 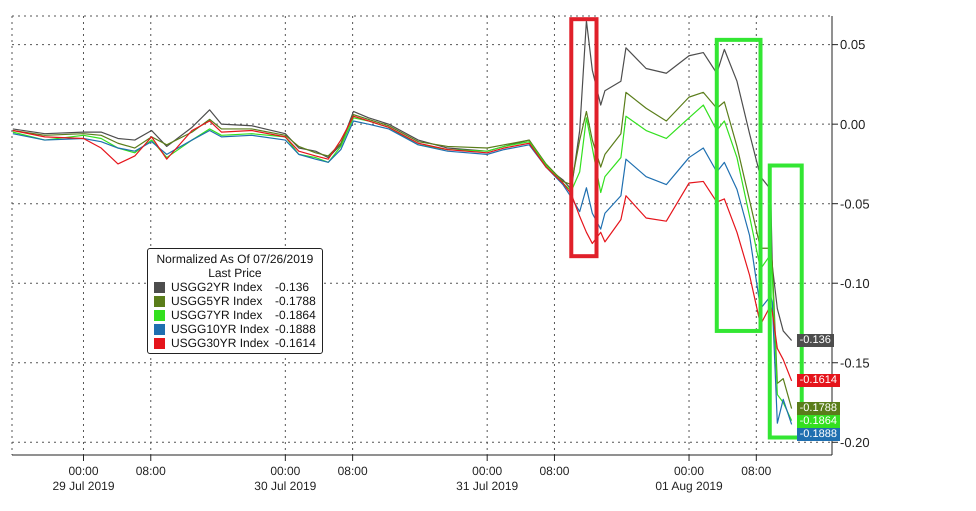 I want to click on legend-label: USGG2YR Index, so click(x=217, y=287).